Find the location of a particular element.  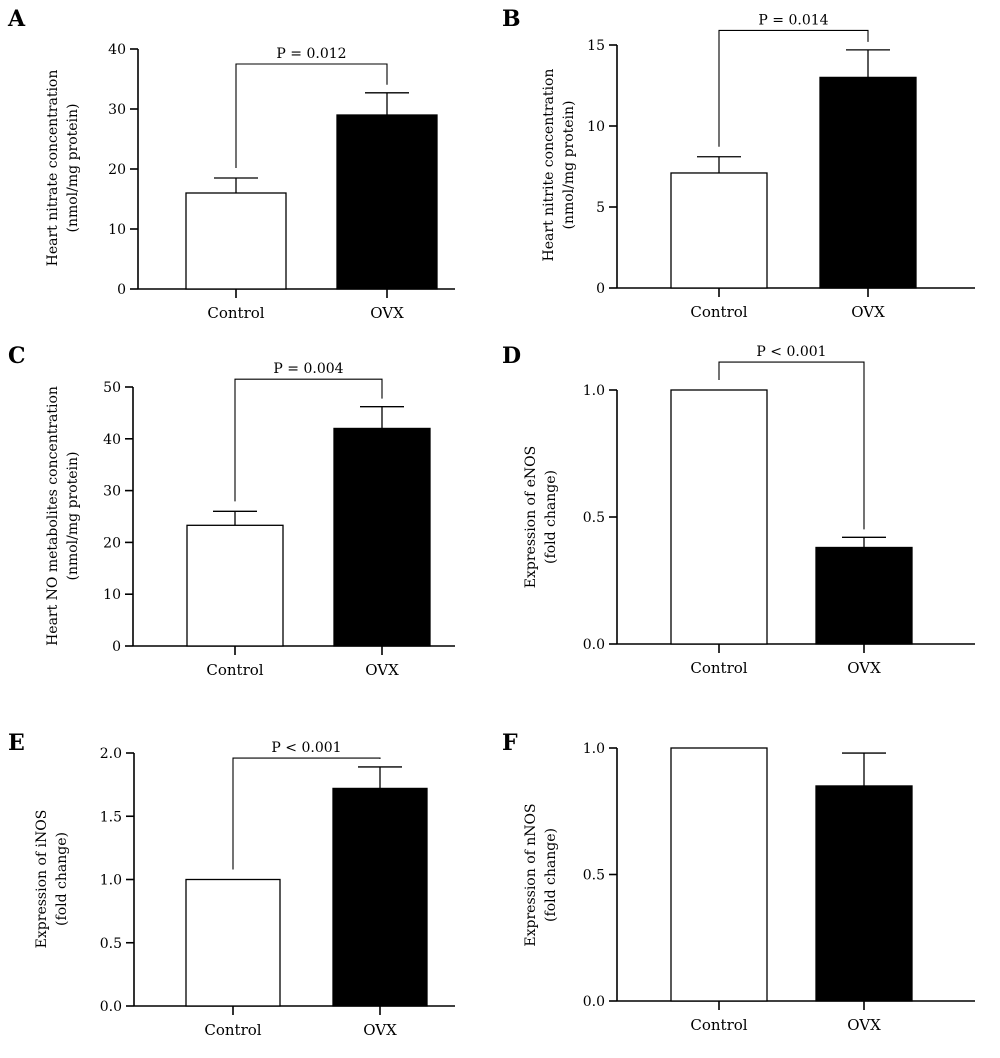

y-axis-label-line: Expression of iNOS is located at coordinates (42, 879).